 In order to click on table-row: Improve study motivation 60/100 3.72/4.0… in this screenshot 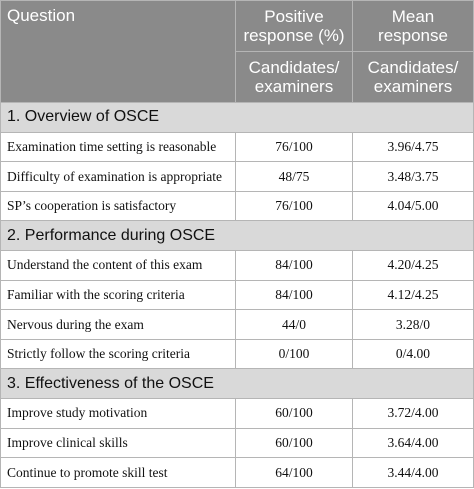, I will do `click(237, 413)`.